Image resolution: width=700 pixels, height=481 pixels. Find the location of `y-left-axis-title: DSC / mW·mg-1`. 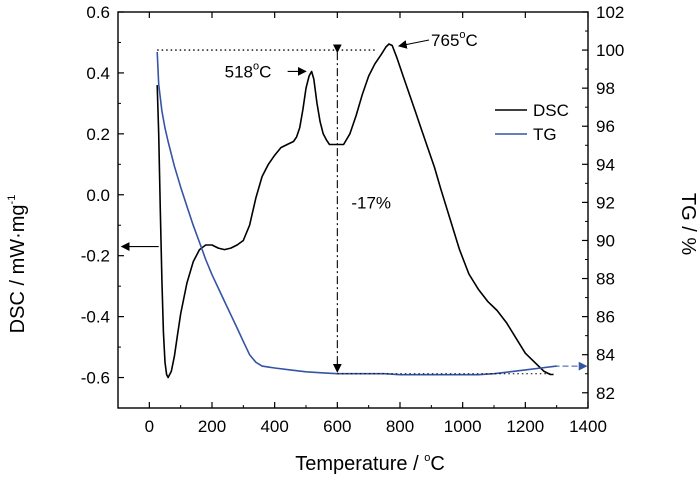

y-left-axis-title: DSC / mW·mg-1 is located at coordinates (17, 264).